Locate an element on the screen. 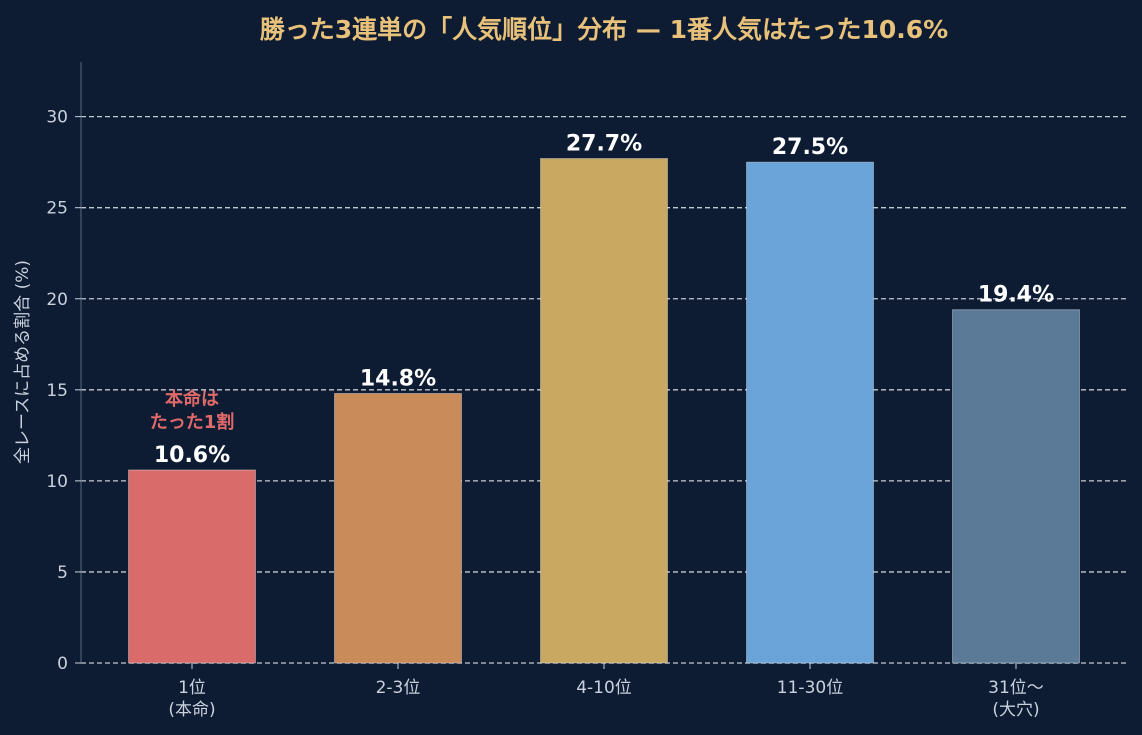  x-tick-label: 31位〜 is located at coordinates (1016, 688).